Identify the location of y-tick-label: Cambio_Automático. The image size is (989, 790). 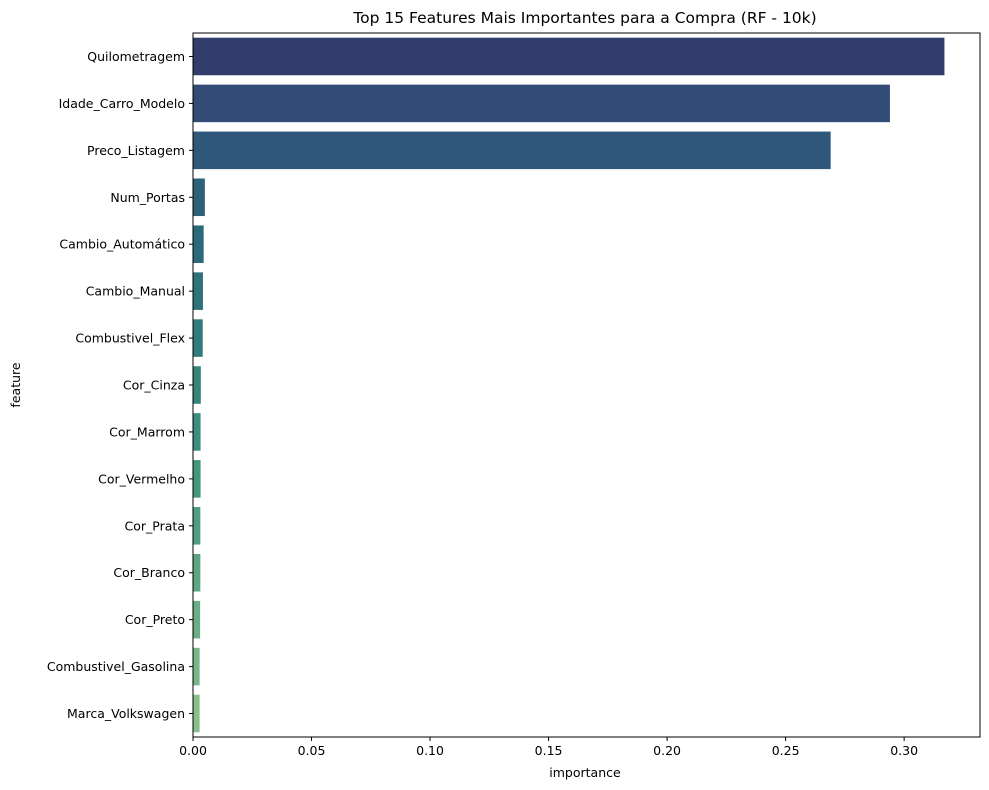
(122, 244).